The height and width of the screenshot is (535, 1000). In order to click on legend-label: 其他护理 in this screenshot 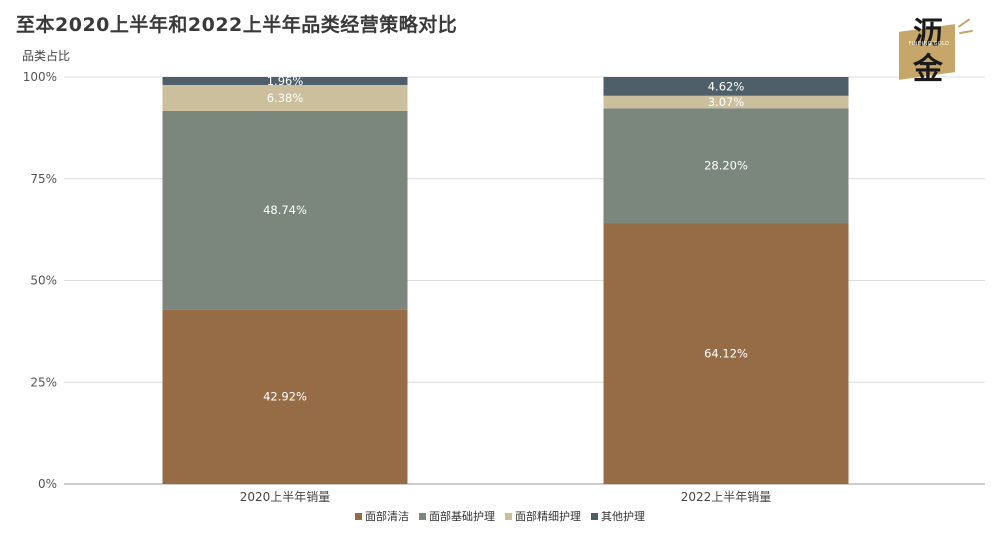, I will do `click(623, 516)`.